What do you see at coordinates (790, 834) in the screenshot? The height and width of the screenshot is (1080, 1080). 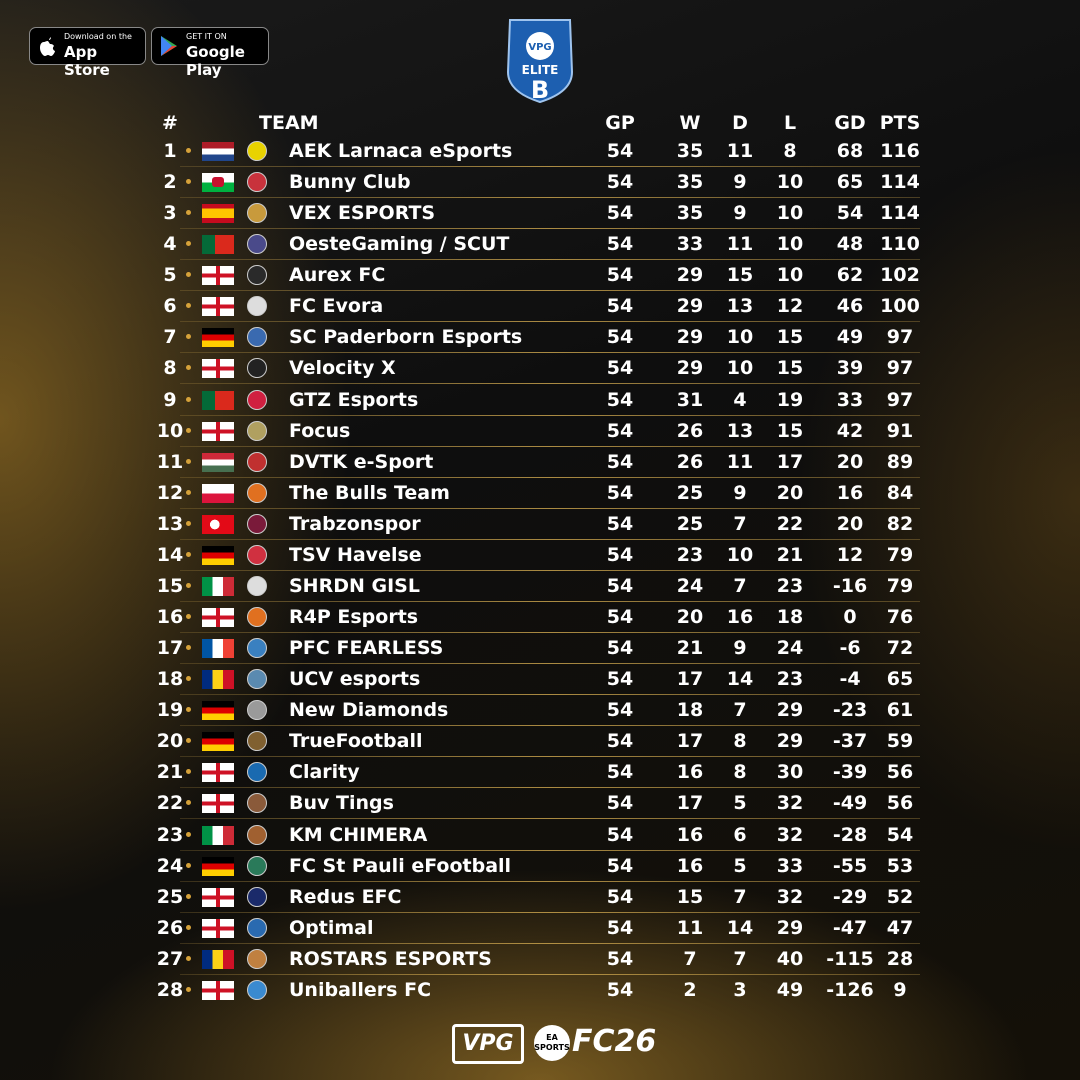 I see `stat-cell: 32` at bounding box center [790, 834].